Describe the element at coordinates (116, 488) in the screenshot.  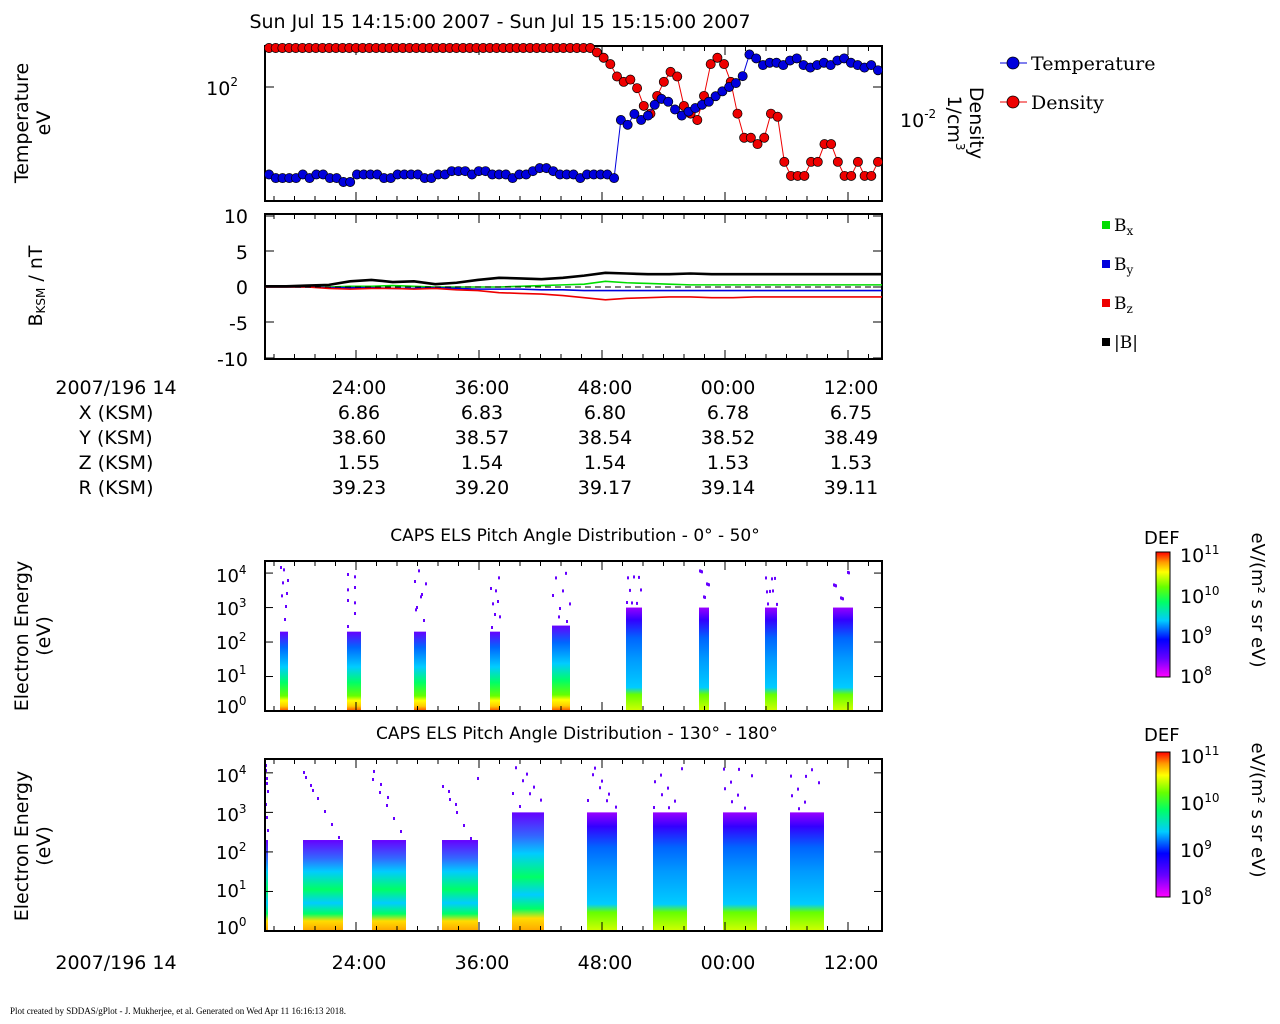
I see `ephemeris-row-label: R (KSM)` at that location.